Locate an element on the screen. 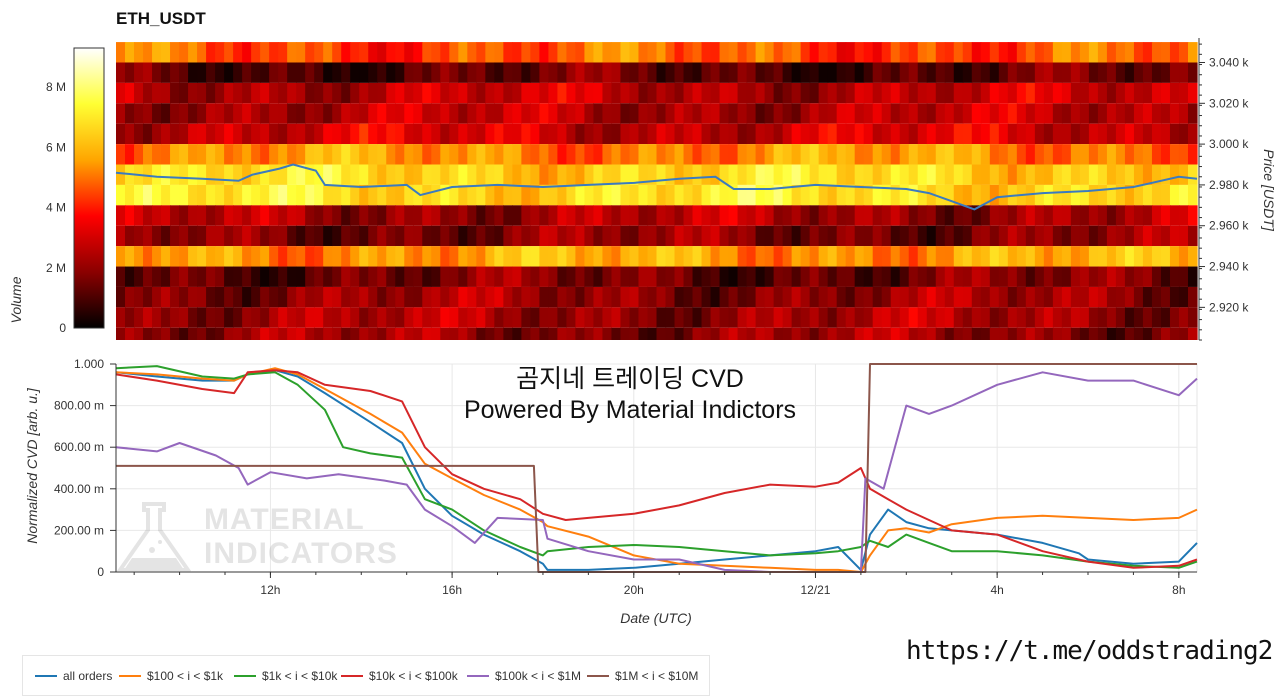 The image size is (1280, 698). legend-item: $100 < i < $1k is located at coordinates (171, 677).